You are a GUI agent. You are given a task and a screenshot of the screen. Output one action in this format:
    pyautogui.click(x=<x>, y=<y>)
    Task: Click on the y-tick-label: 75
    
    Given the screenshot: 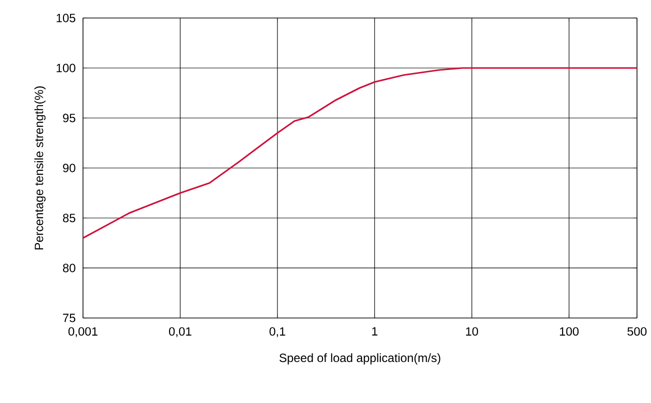 What is the action you would take?
    pyautogui.click(x=69, y=318)
    